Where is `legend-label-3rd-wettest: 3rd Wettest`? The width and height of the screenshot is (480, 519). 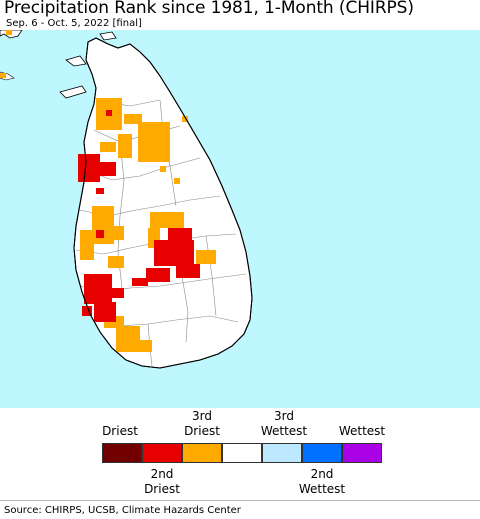 legend-label-3rd-wettest: 3rd Wettest is located at coordinates (284, 423).